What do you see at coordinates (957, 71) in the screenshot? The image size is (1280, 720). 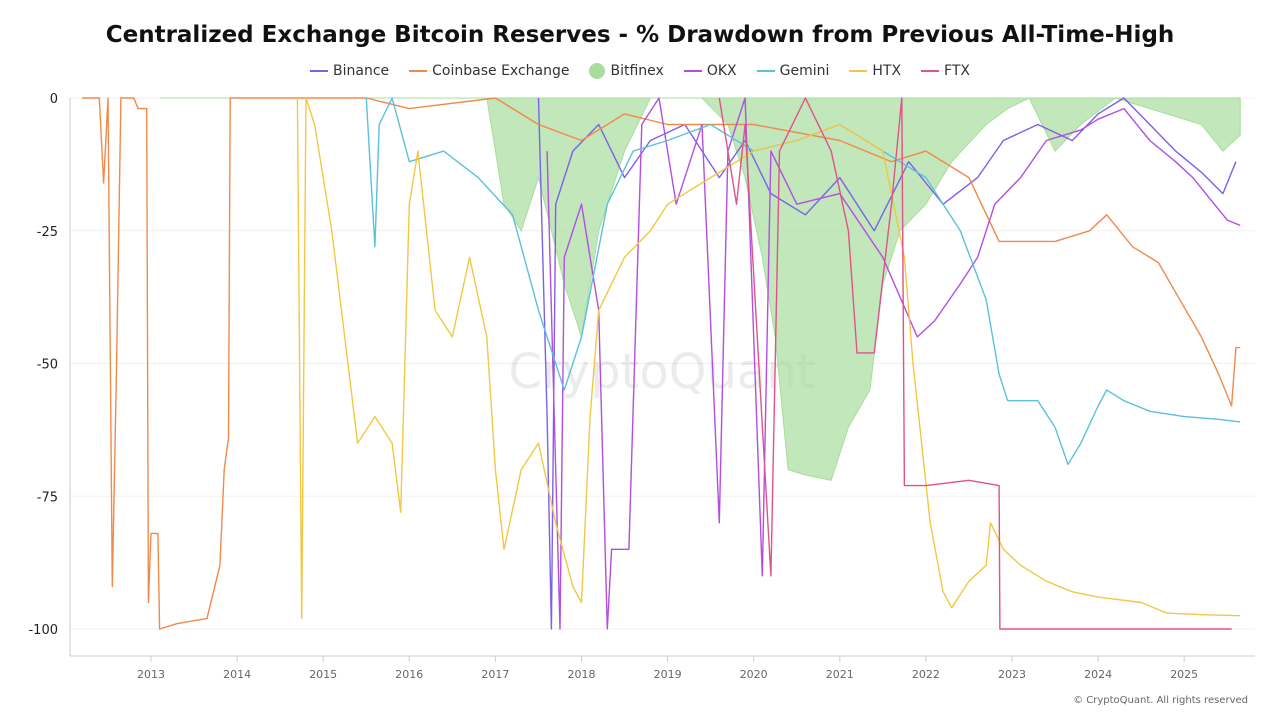 I see `legend-label: FTX` at bounding box center [957, 71].